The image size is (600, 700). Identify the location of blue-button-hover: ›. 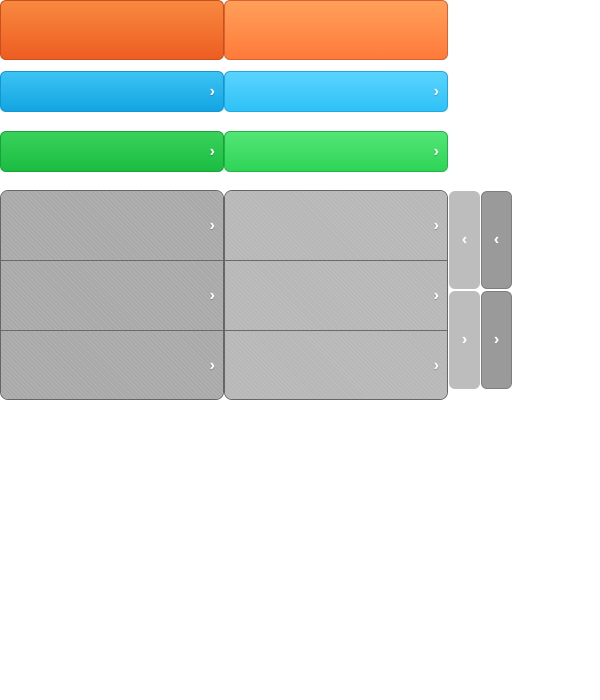
(336, 91).